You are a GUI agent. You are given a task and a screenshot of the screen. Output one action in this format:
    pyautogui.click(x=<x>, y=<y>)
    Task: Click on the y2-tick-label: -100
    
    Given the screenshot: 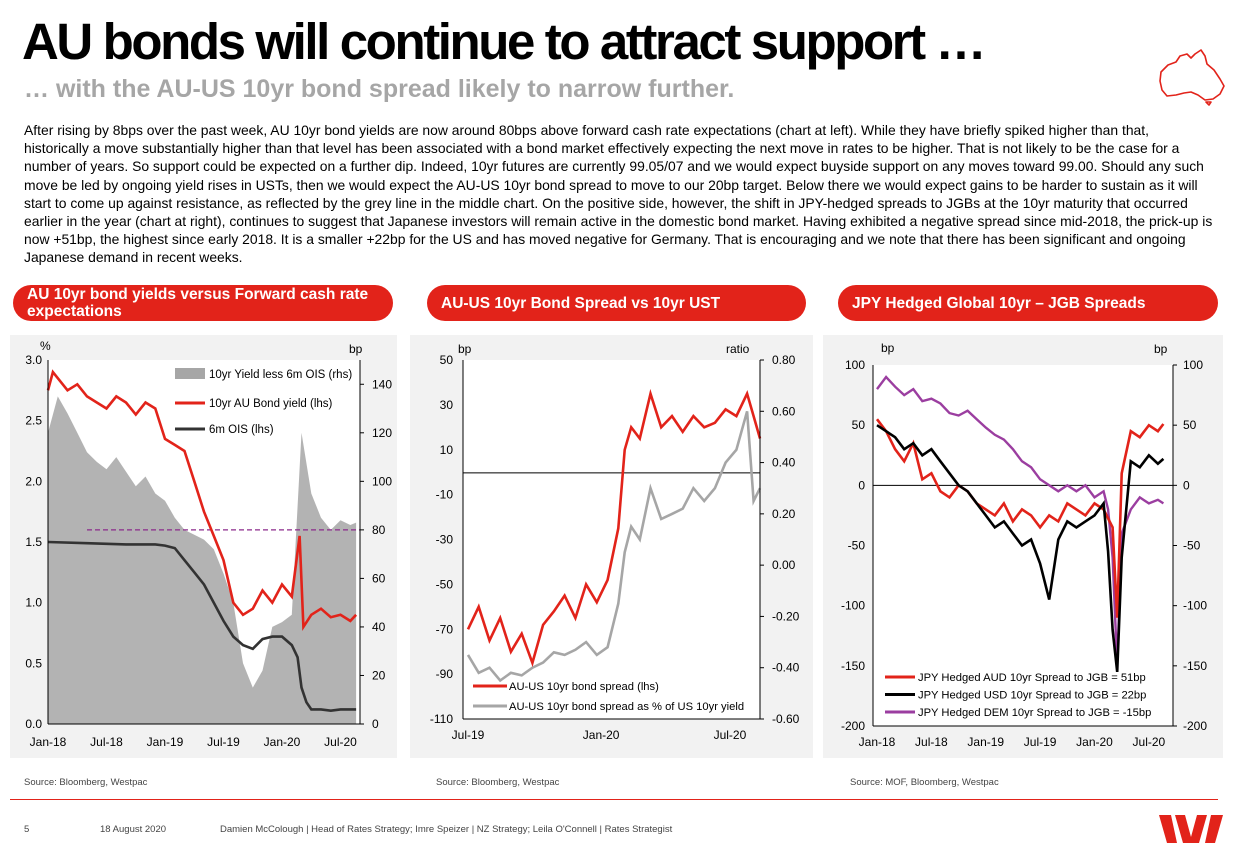 What is the action you would take?
    pyautogui.click(x=1195, y=606)
    